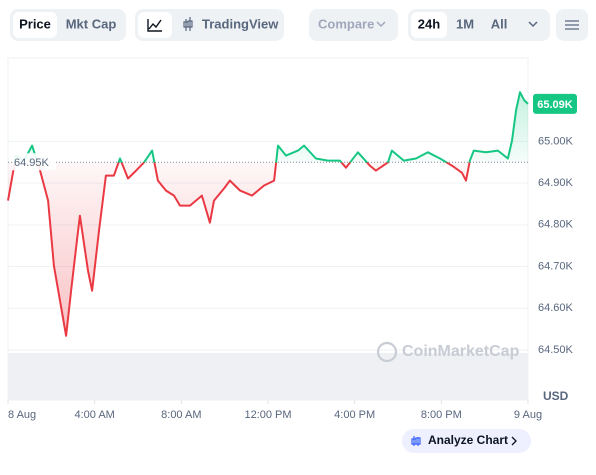 The image size is (596, 475). Describe the element at coordinates (528, 415) in the screenshot. I see `x-tick-label: 9 Aug` at that location.